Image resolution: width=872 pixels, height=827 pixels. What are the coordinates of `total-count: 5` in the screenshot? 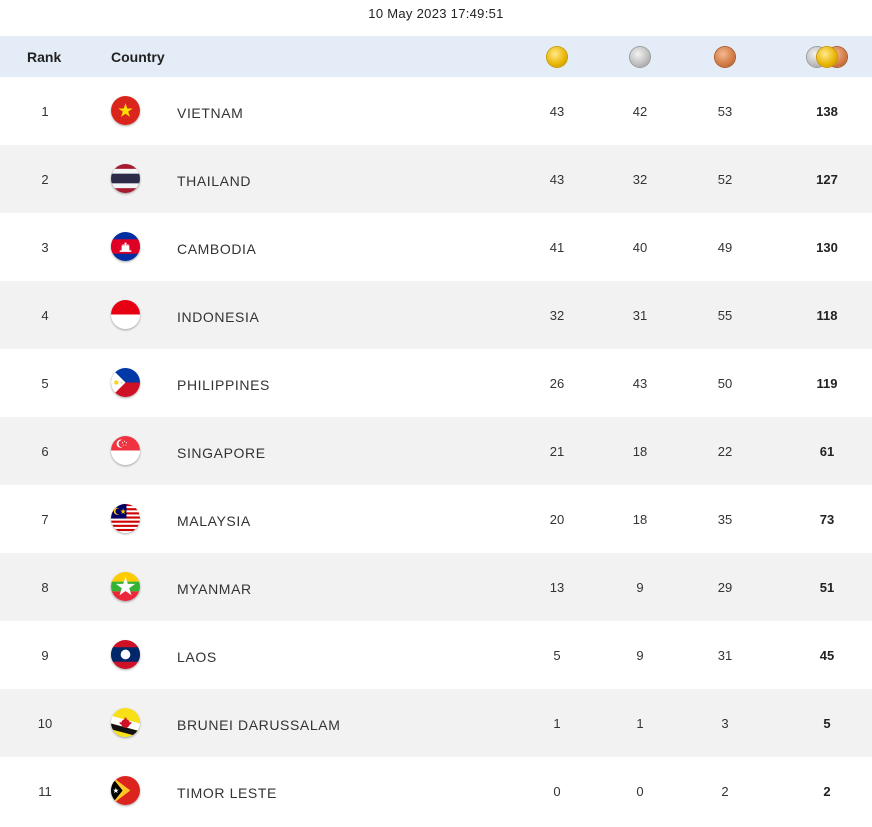 It's located at (827, 723).